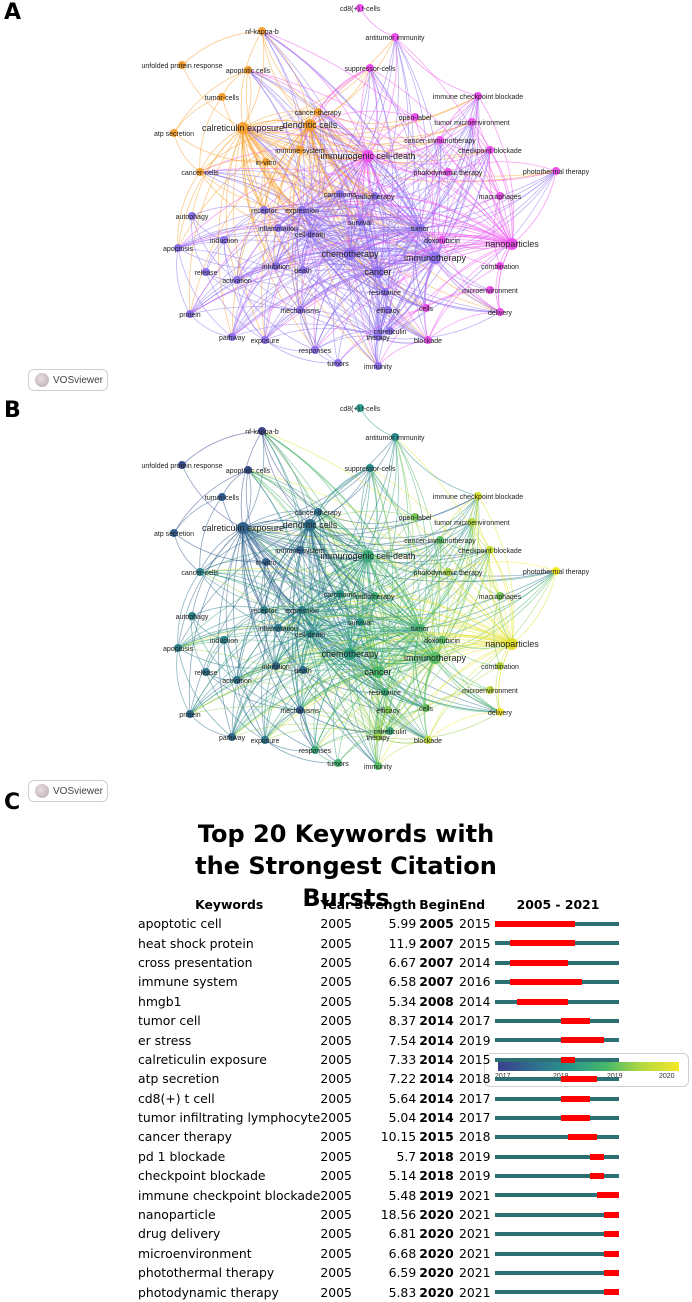  Describe the element at coordinates (303, 271) in the screenshot. I see `network-node-label: death` at that location.